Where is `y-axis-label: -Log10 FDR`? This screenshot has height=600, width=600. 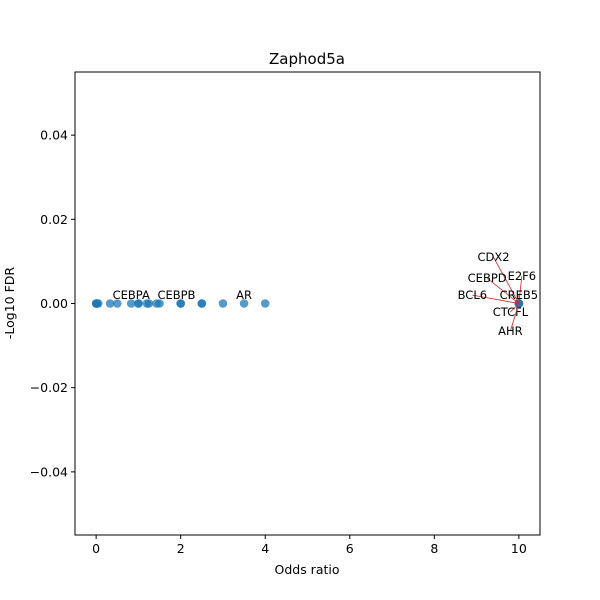
y-axis-label: -Log10 FDR is located at coordinates (9, 303).